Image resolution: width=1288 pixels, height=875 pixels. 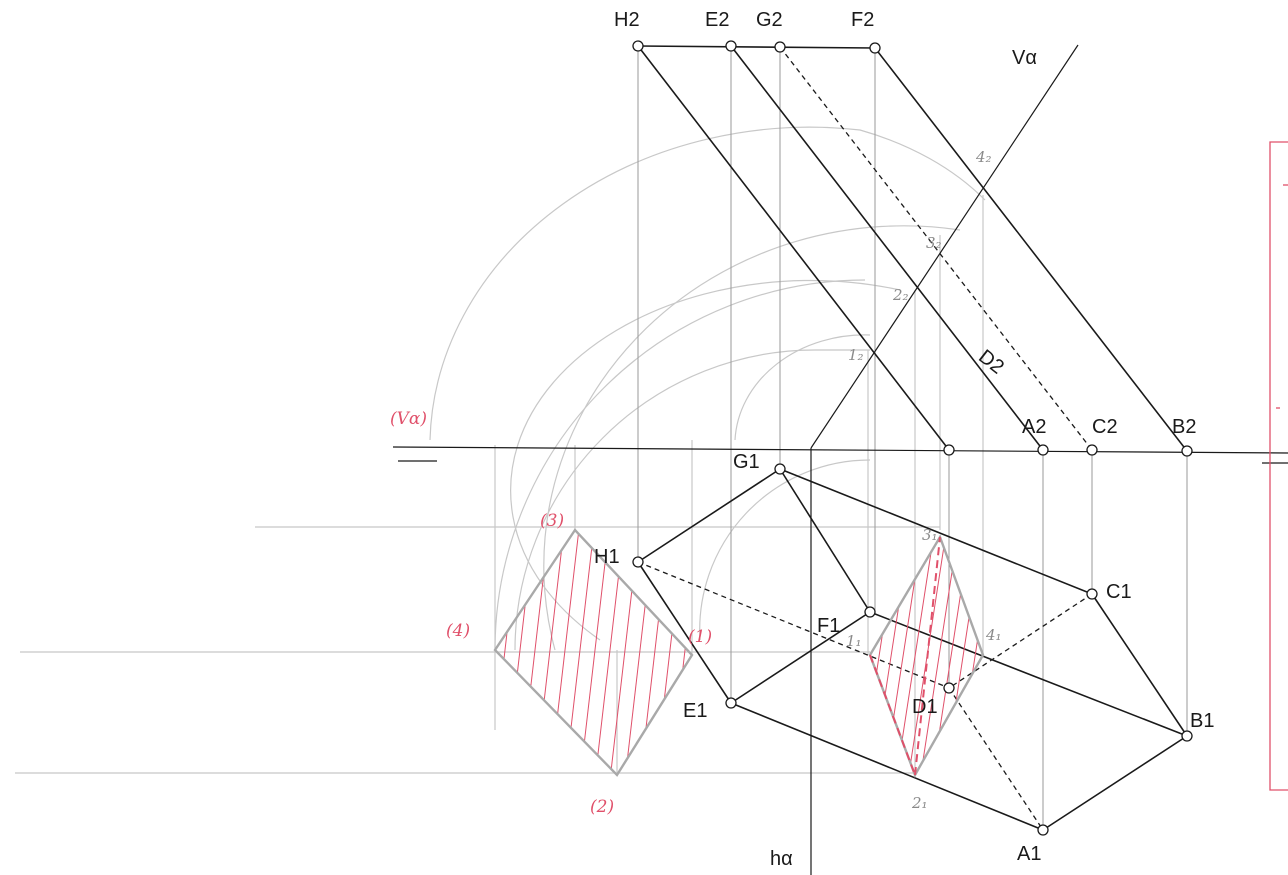 I want to click on point-A2, so click(x=1043, y=450).